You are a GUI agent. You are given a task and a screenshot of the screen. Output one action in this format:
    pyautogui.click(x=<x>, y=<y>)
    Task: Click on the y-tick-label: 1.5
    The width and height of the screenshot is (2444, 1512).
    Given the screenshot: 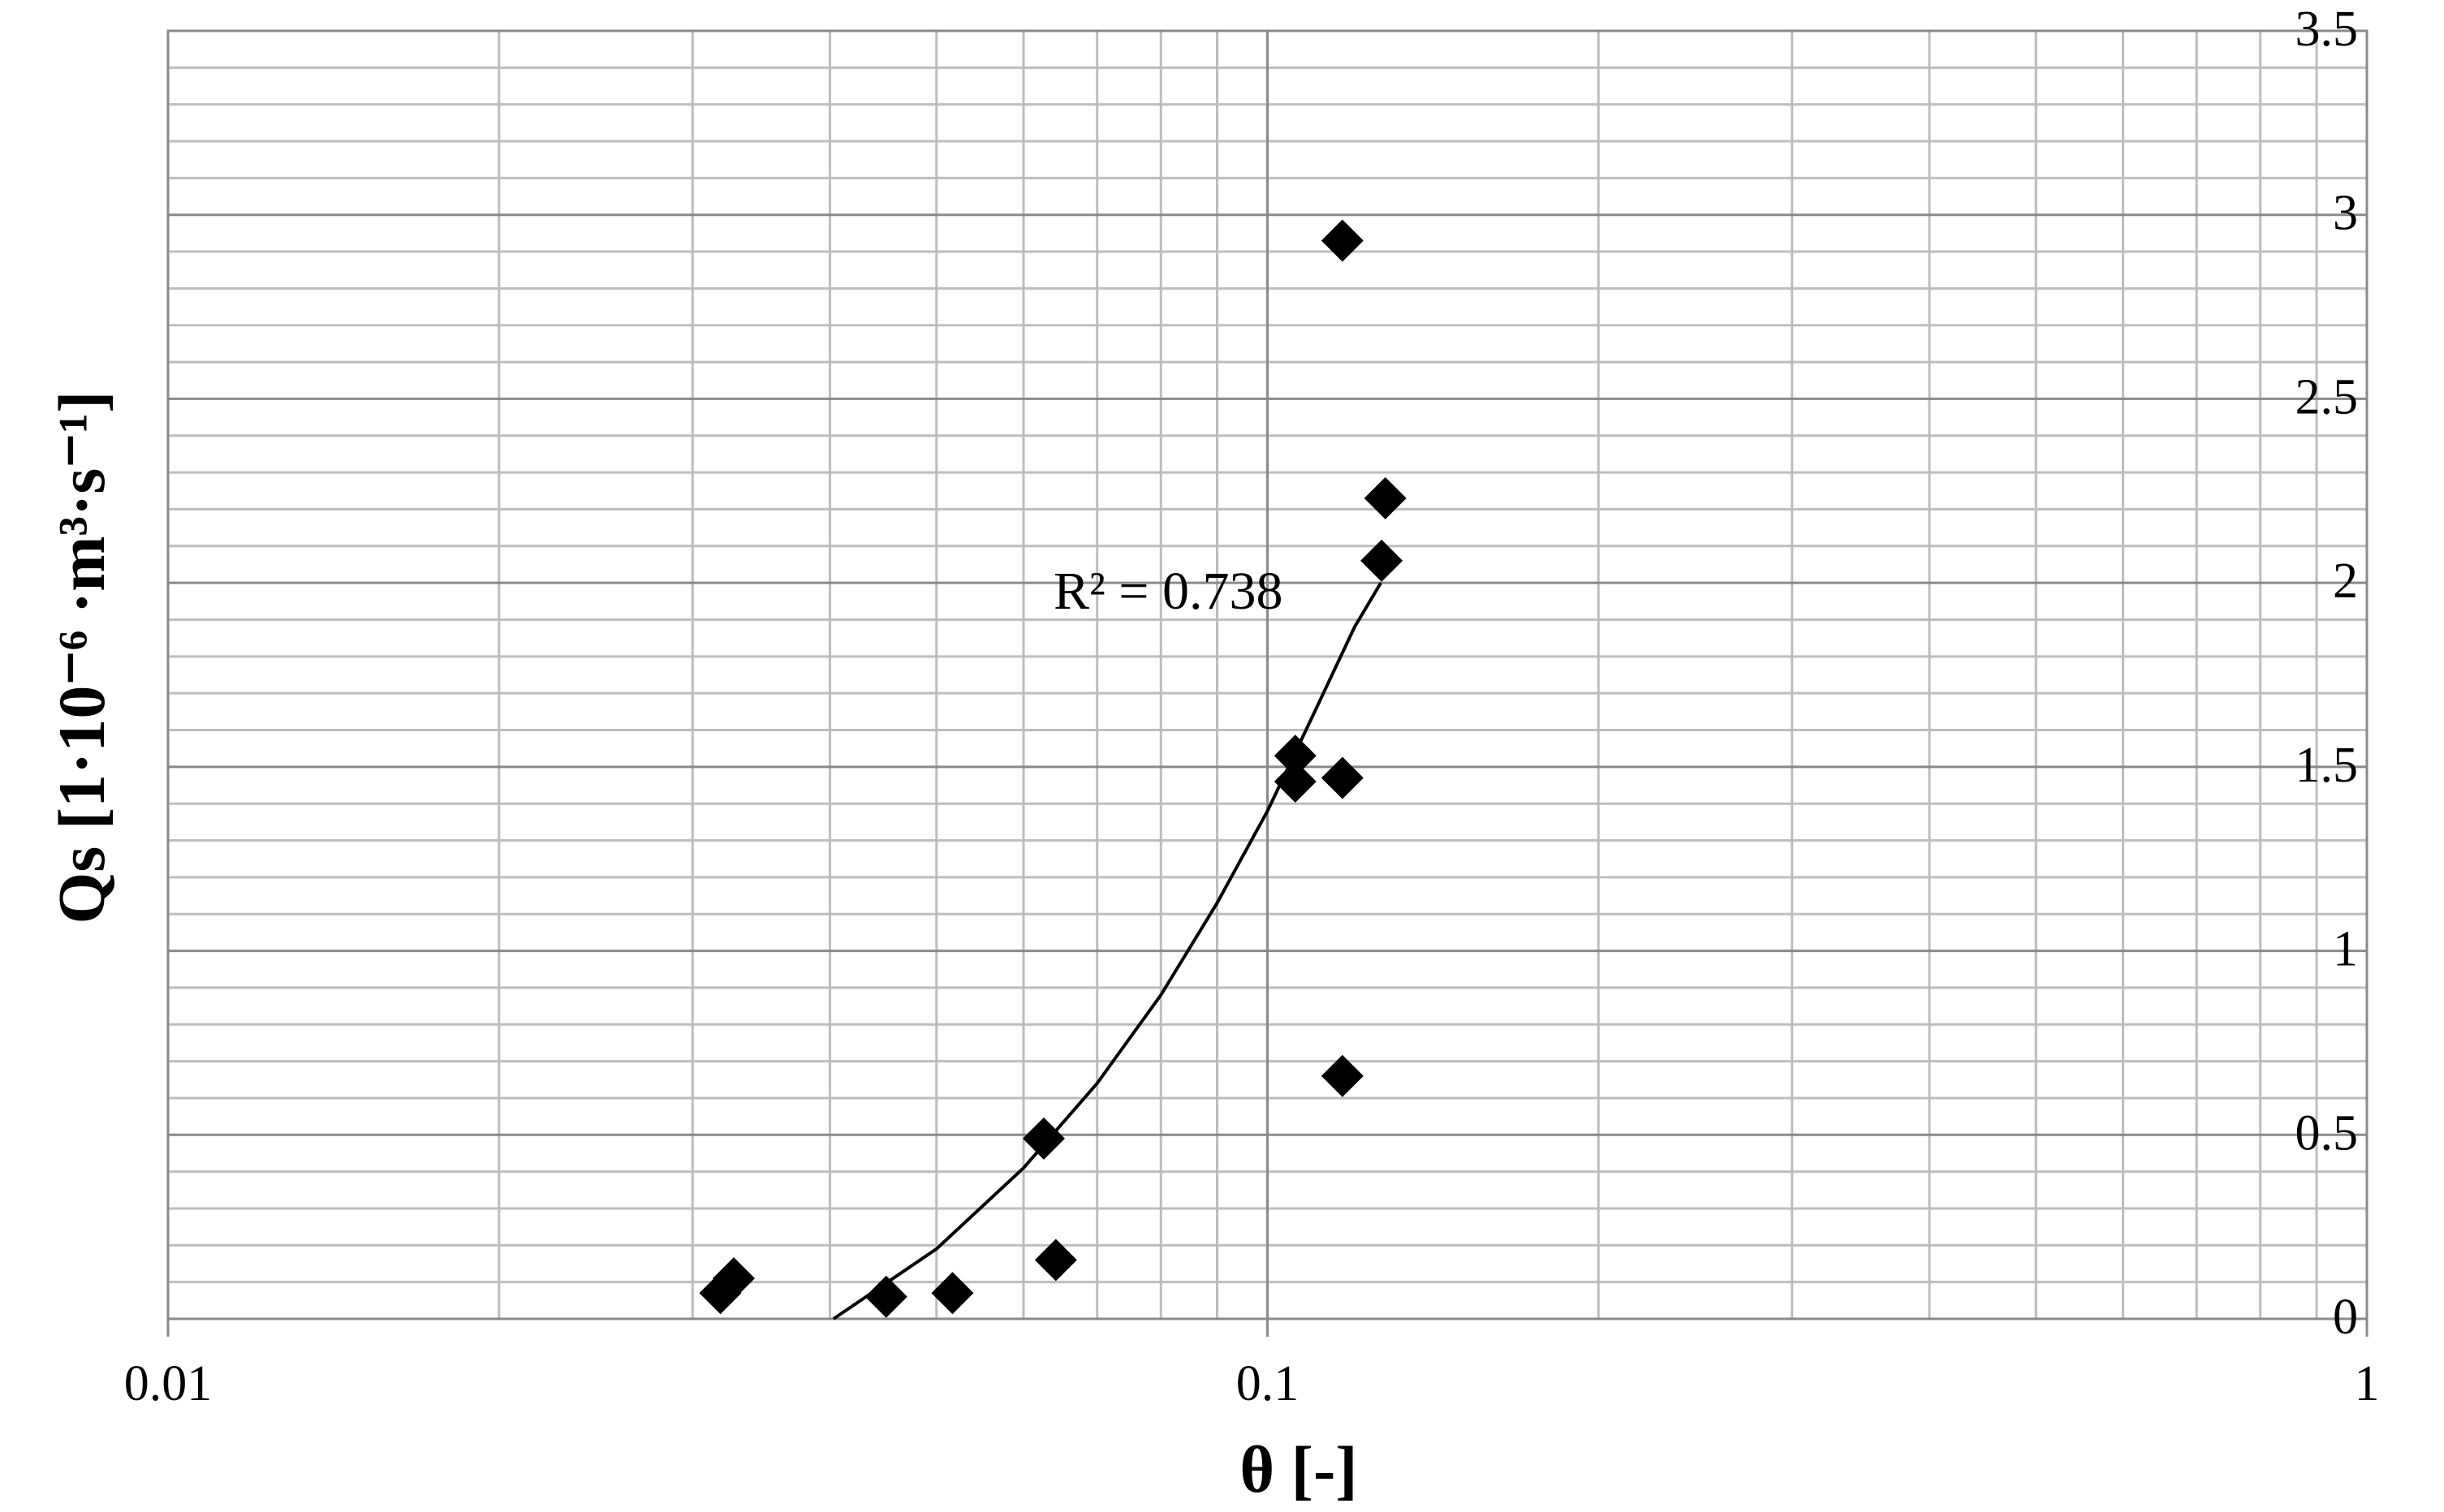 What is the action you would take?
    pyautogui.click(x=2327, y=766)
    